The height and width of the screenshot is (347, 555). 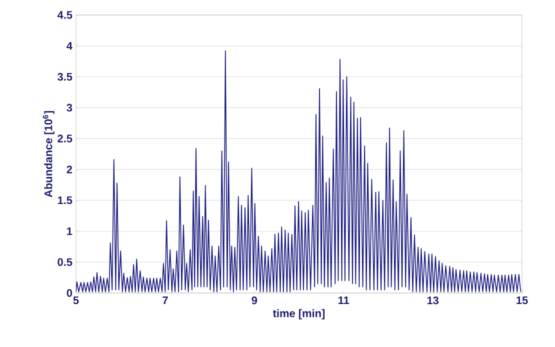 What do you see at coordinates (65, 138) in the screenshot?
I see `y-tick-label: 2.5` at bounding box center [65, 138].